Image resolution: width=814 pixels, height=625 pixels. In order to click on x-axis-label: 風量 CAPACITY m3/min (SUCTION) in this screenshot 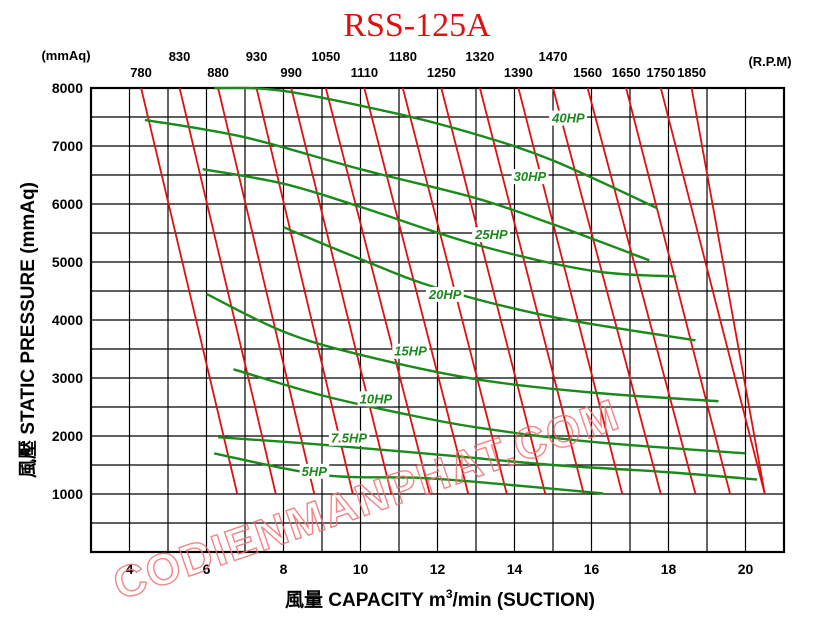, I will do `click(440, 599)`.